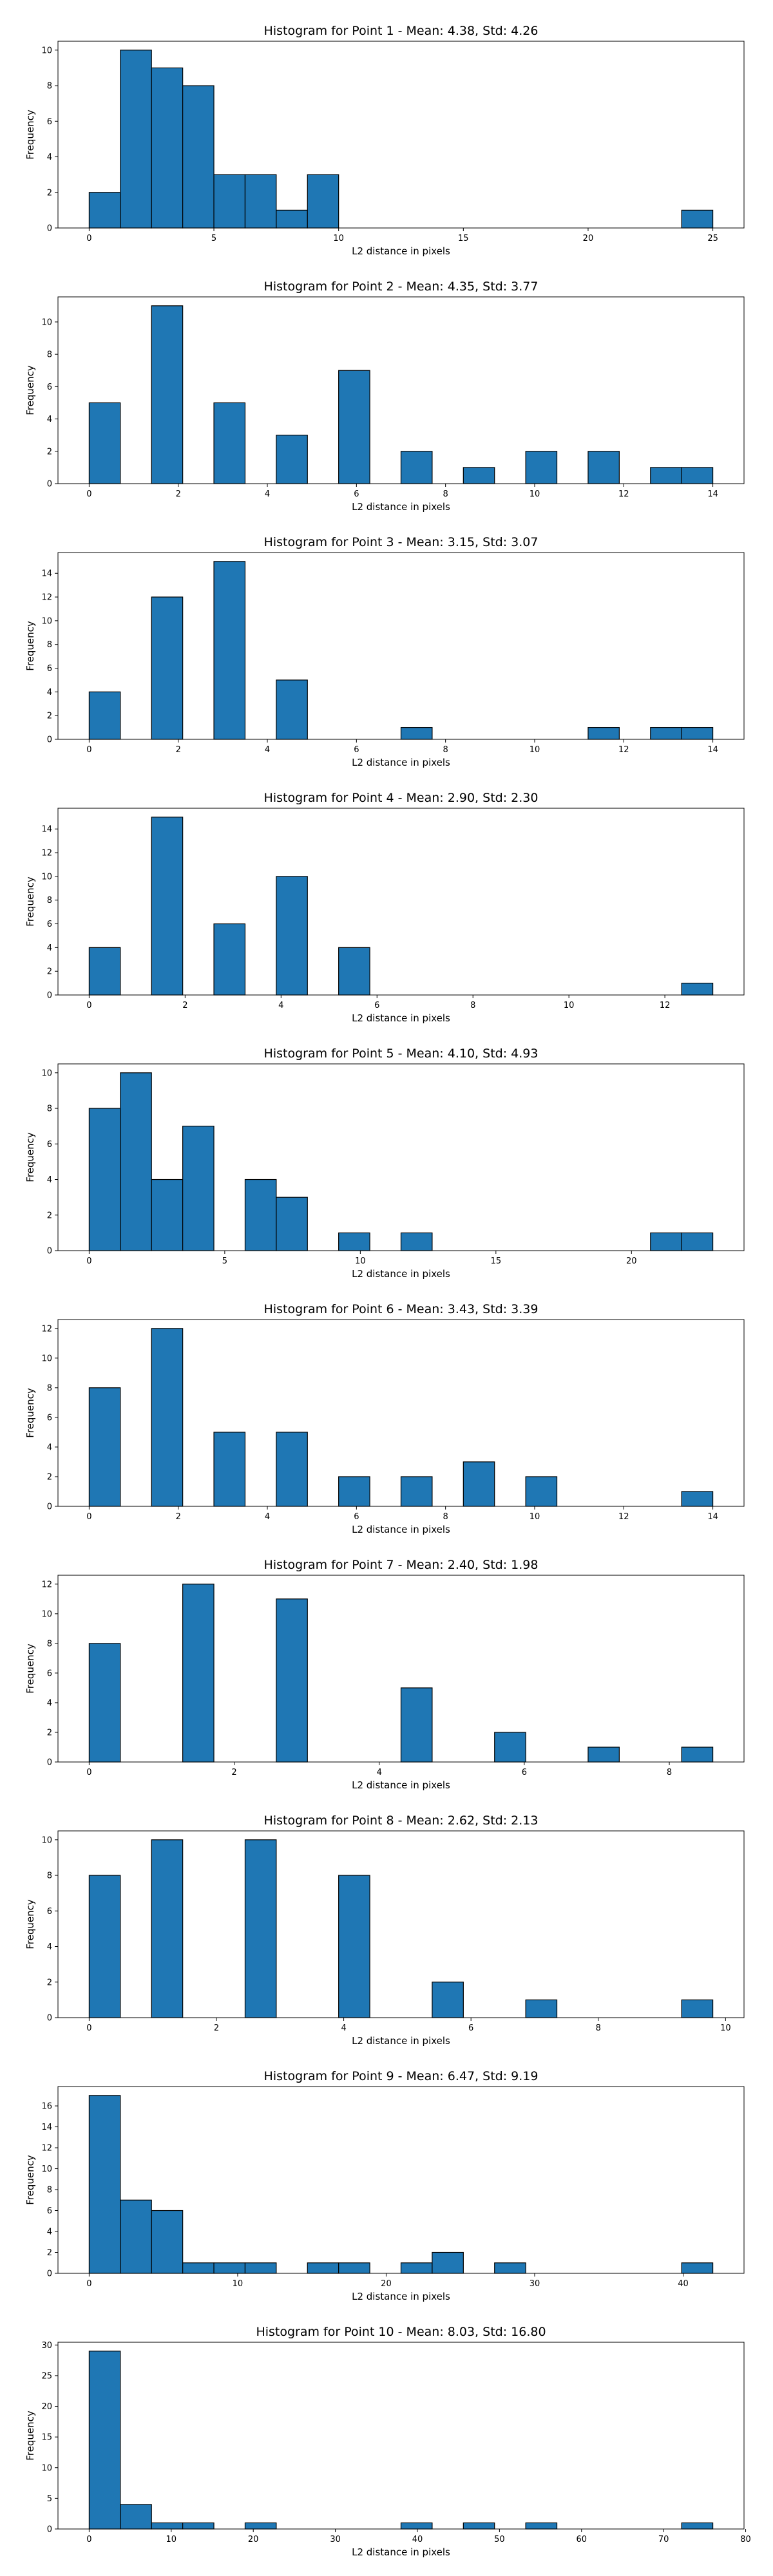  Describe the element at coordinates (417, 2539) in the screenshot. I see `x-tick-label: 40` at that location.